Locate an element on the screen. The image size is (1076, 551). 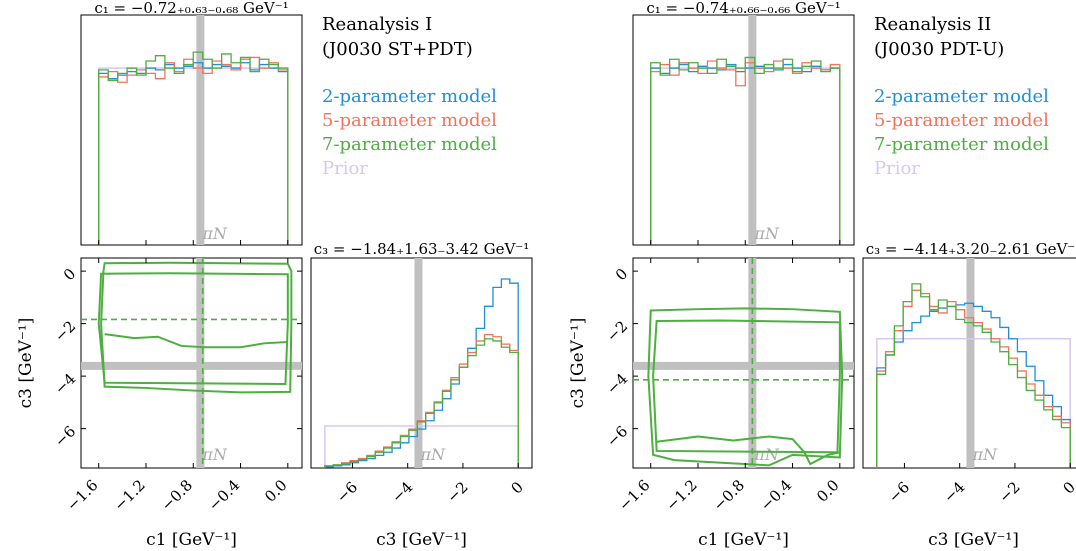
c3-title: c₃ = −4.14₊3.20₋2.61 GeV⁻¹ is located at coordinates (971, 249).